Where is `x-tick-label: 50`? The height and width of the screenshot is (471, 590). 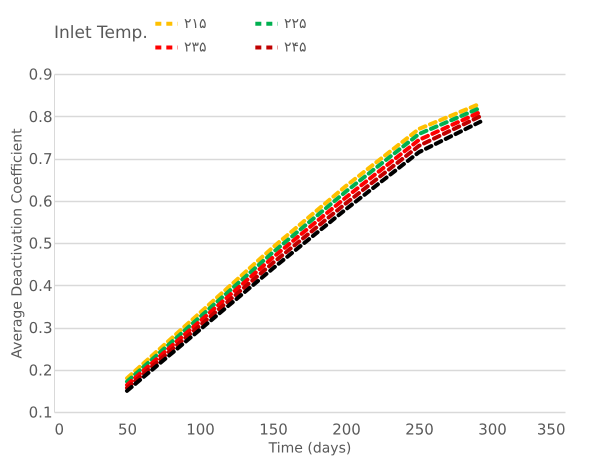
x-tick-label: 50 is located at coordinates (128, 429).